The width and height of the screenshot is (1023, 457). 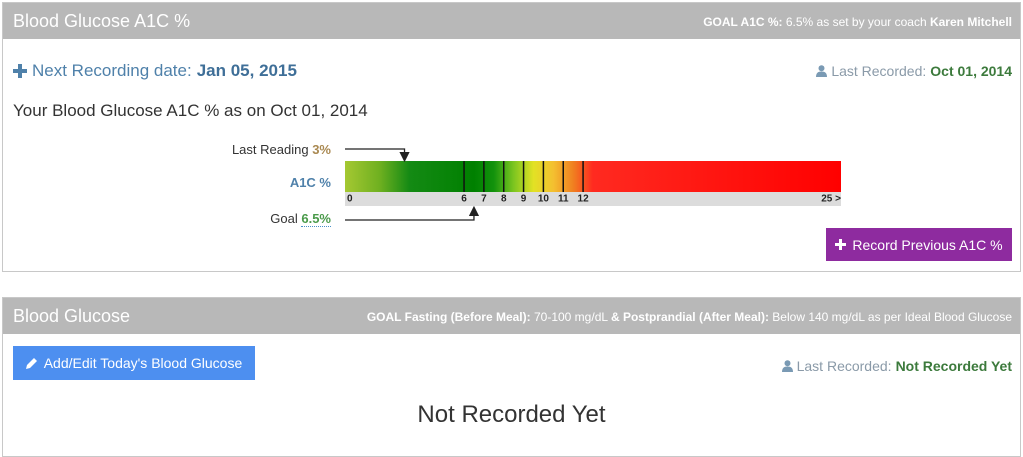 I want to click on next-date: Jan 05, 2015, so click(x=246, y=70).